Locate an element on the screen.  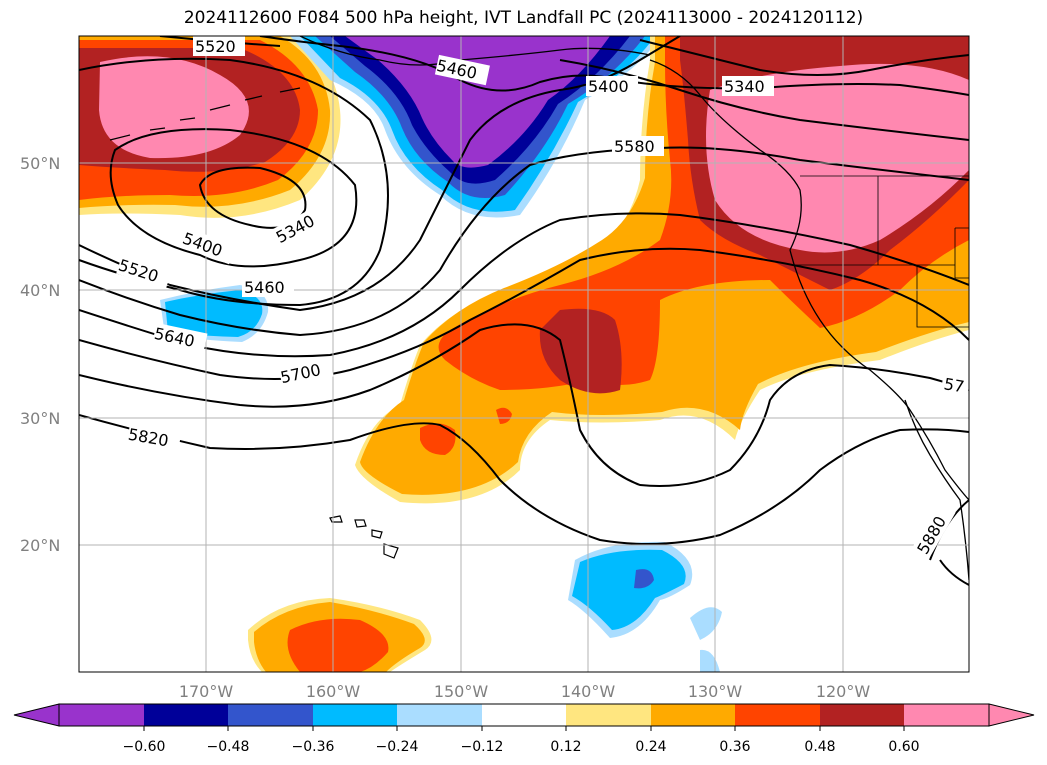
colorbar-tick-label: −0.60 is located at coordinates (144, 747).